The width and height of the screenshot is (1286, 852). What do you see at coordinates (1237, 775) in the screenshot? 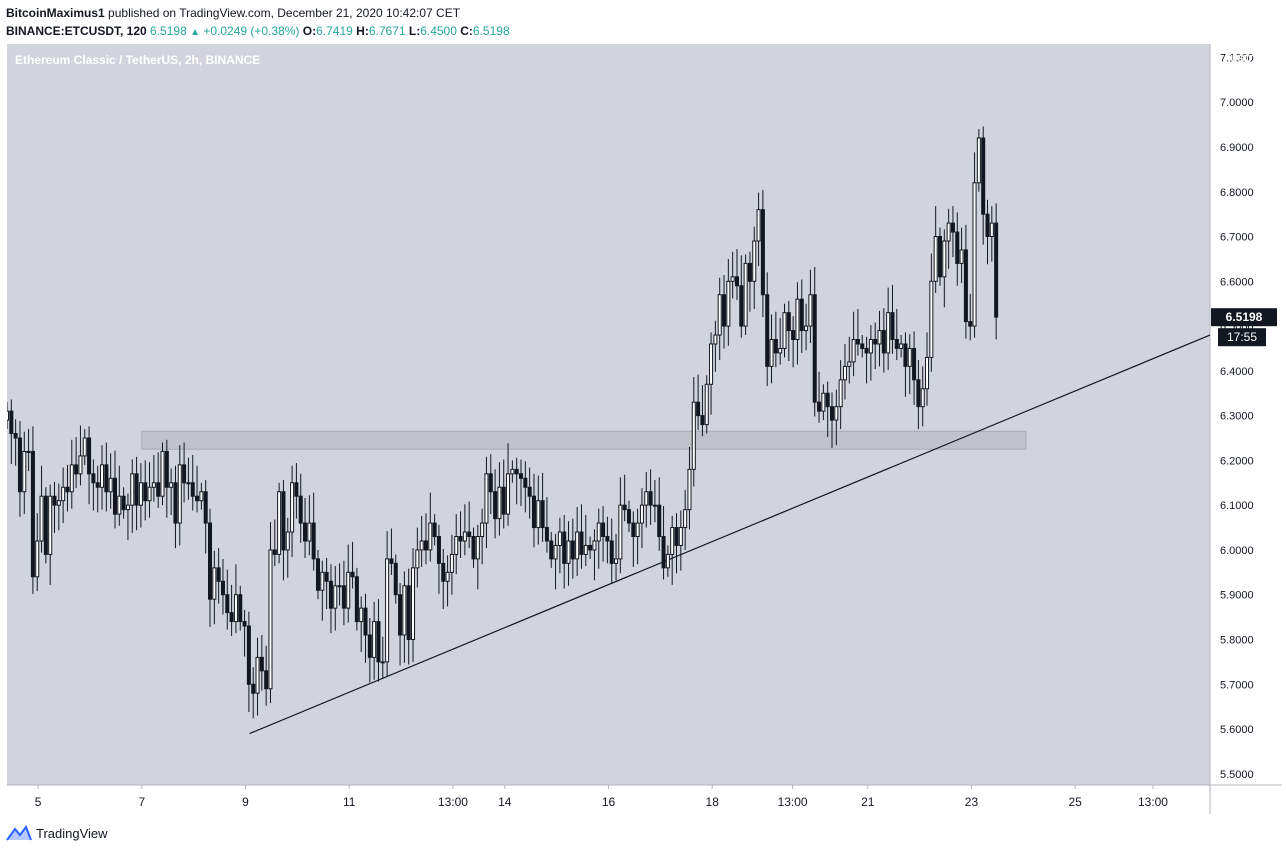
I see `price-tick: 5.5000` at bounding box center [1237, 775].